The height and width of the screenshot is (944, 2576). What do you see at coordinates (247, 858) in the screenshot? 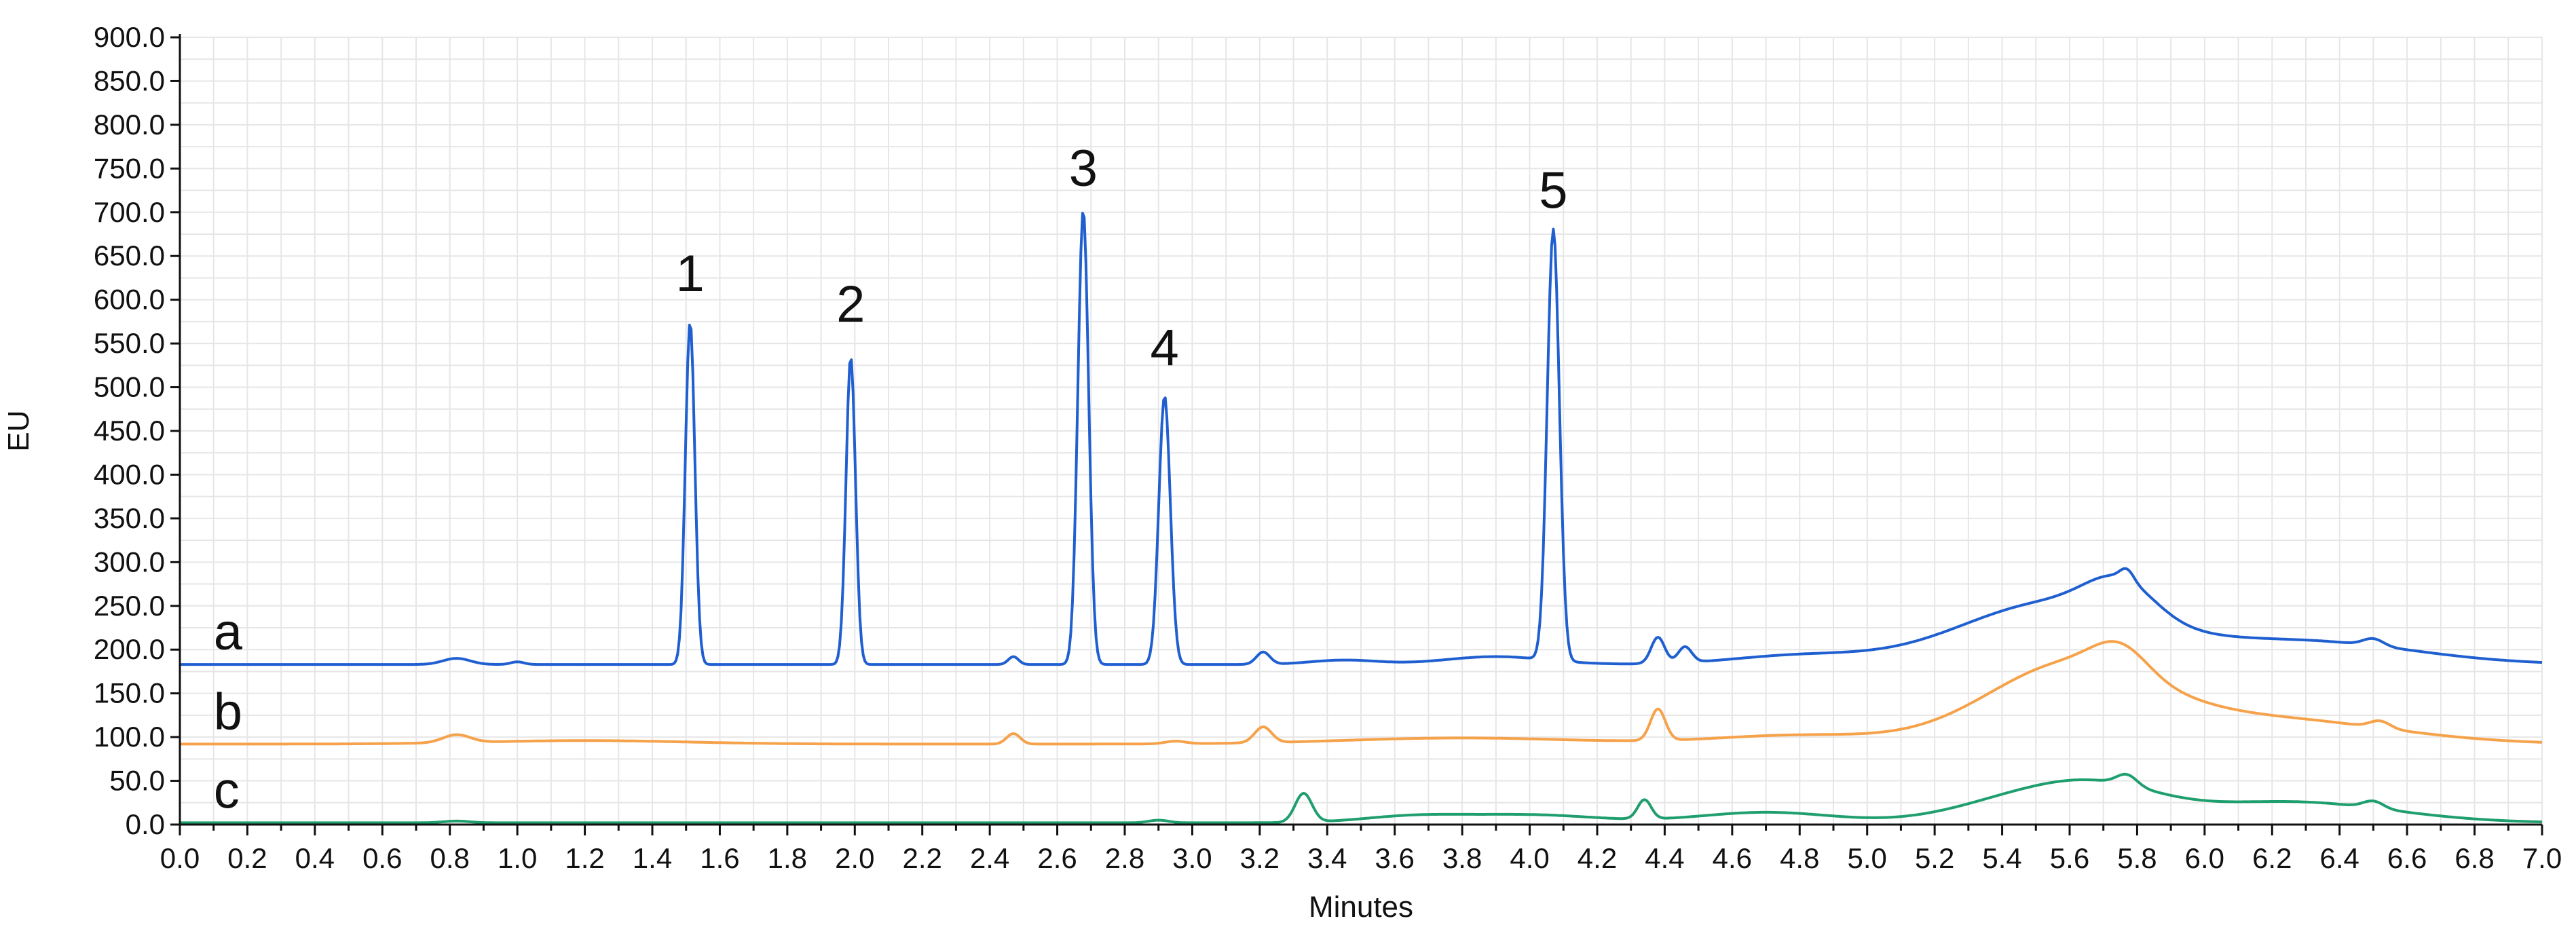
I see `x-tick-label: 0.2` at bounding box center [247, 858].